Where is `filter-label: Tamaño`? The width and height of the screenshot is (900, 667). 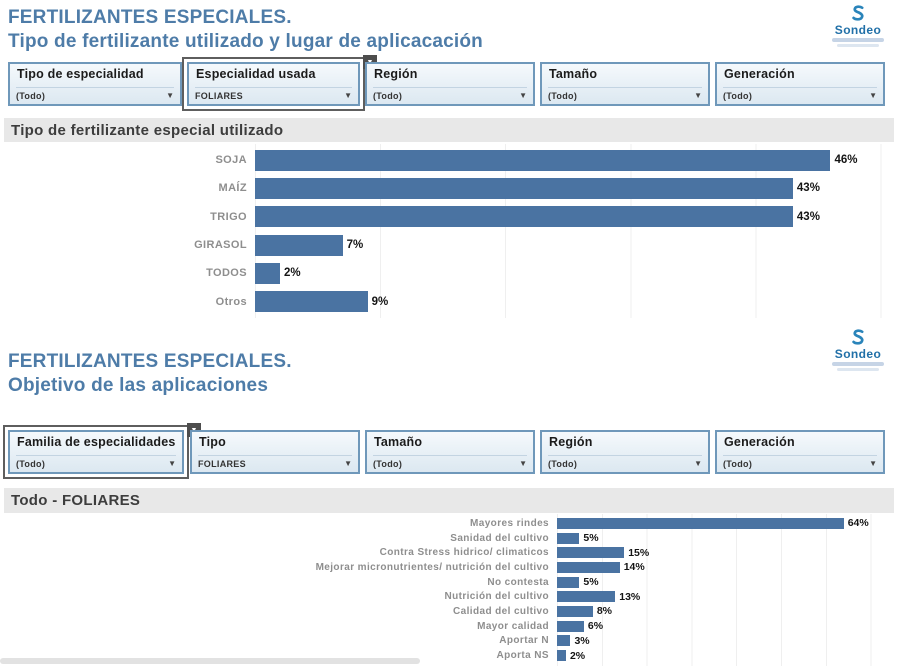 filter-label: Tamaño is located at coordinates (398, 442).